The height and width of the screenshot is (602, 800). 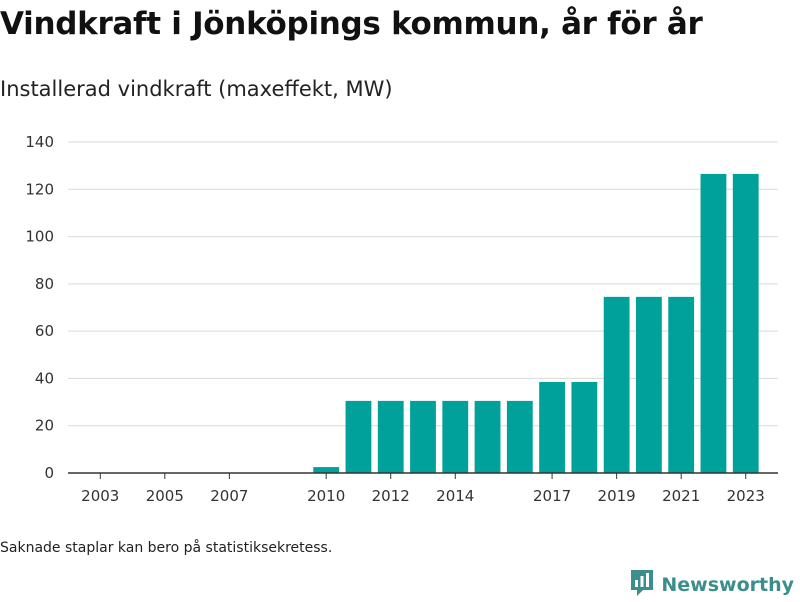 I want to click on bar-2019, so click(x=616, y=384).